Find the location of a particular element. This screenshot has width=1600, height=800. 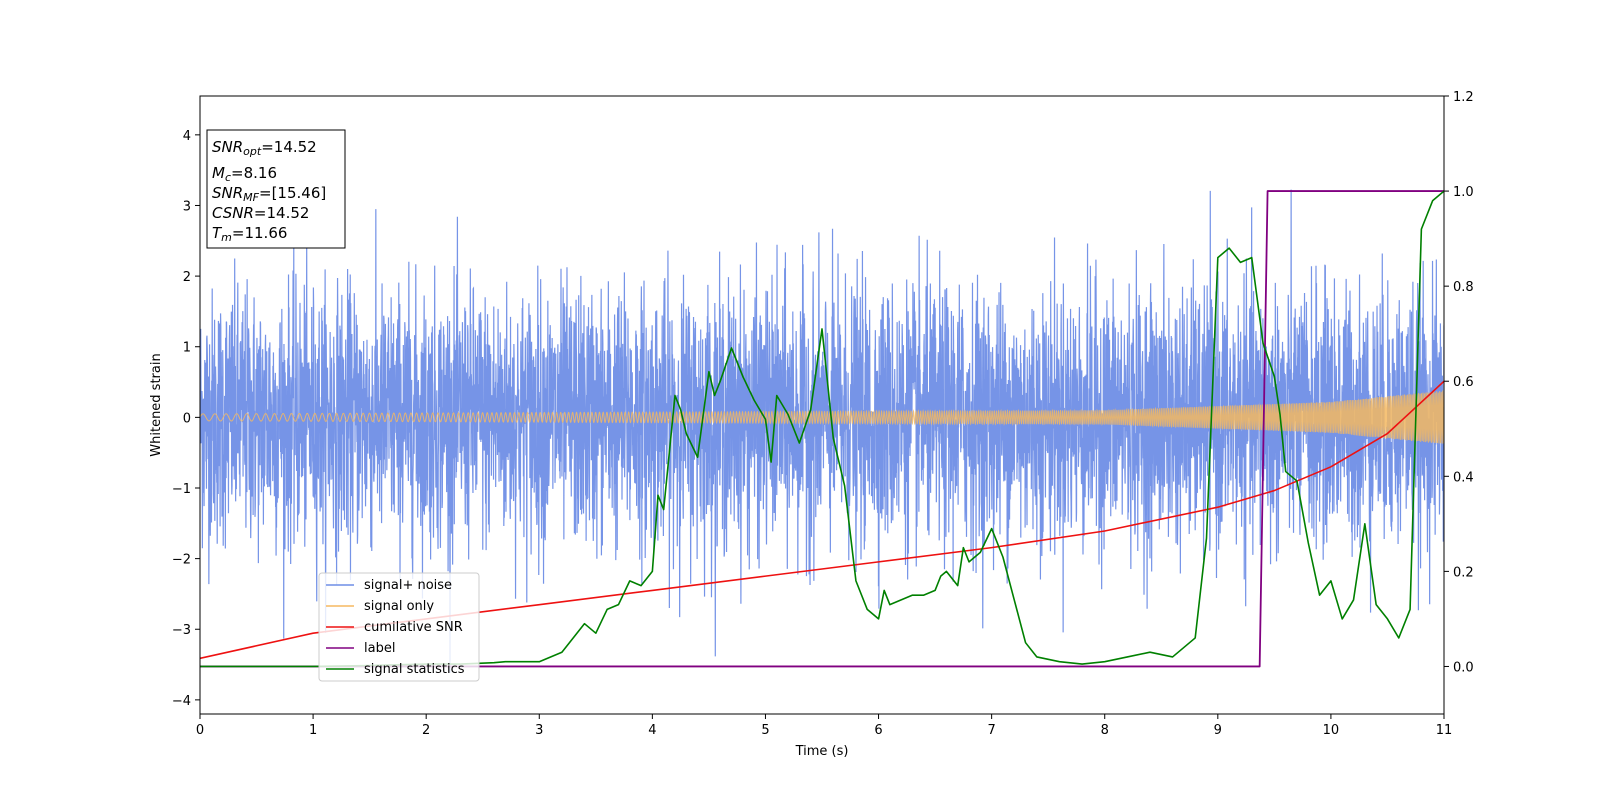

legend-label-label: label is located at coordinates (379, 648).